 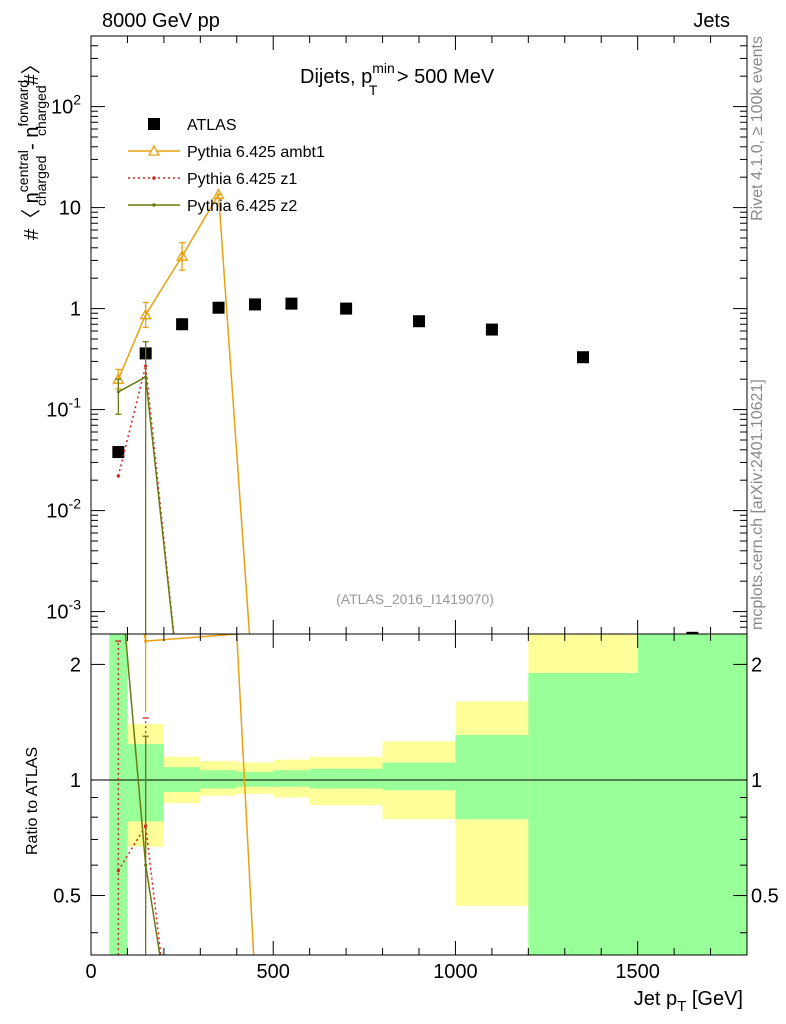 I want to click on ratio-ytick-label: 0.5, so click(x=67, y=897).